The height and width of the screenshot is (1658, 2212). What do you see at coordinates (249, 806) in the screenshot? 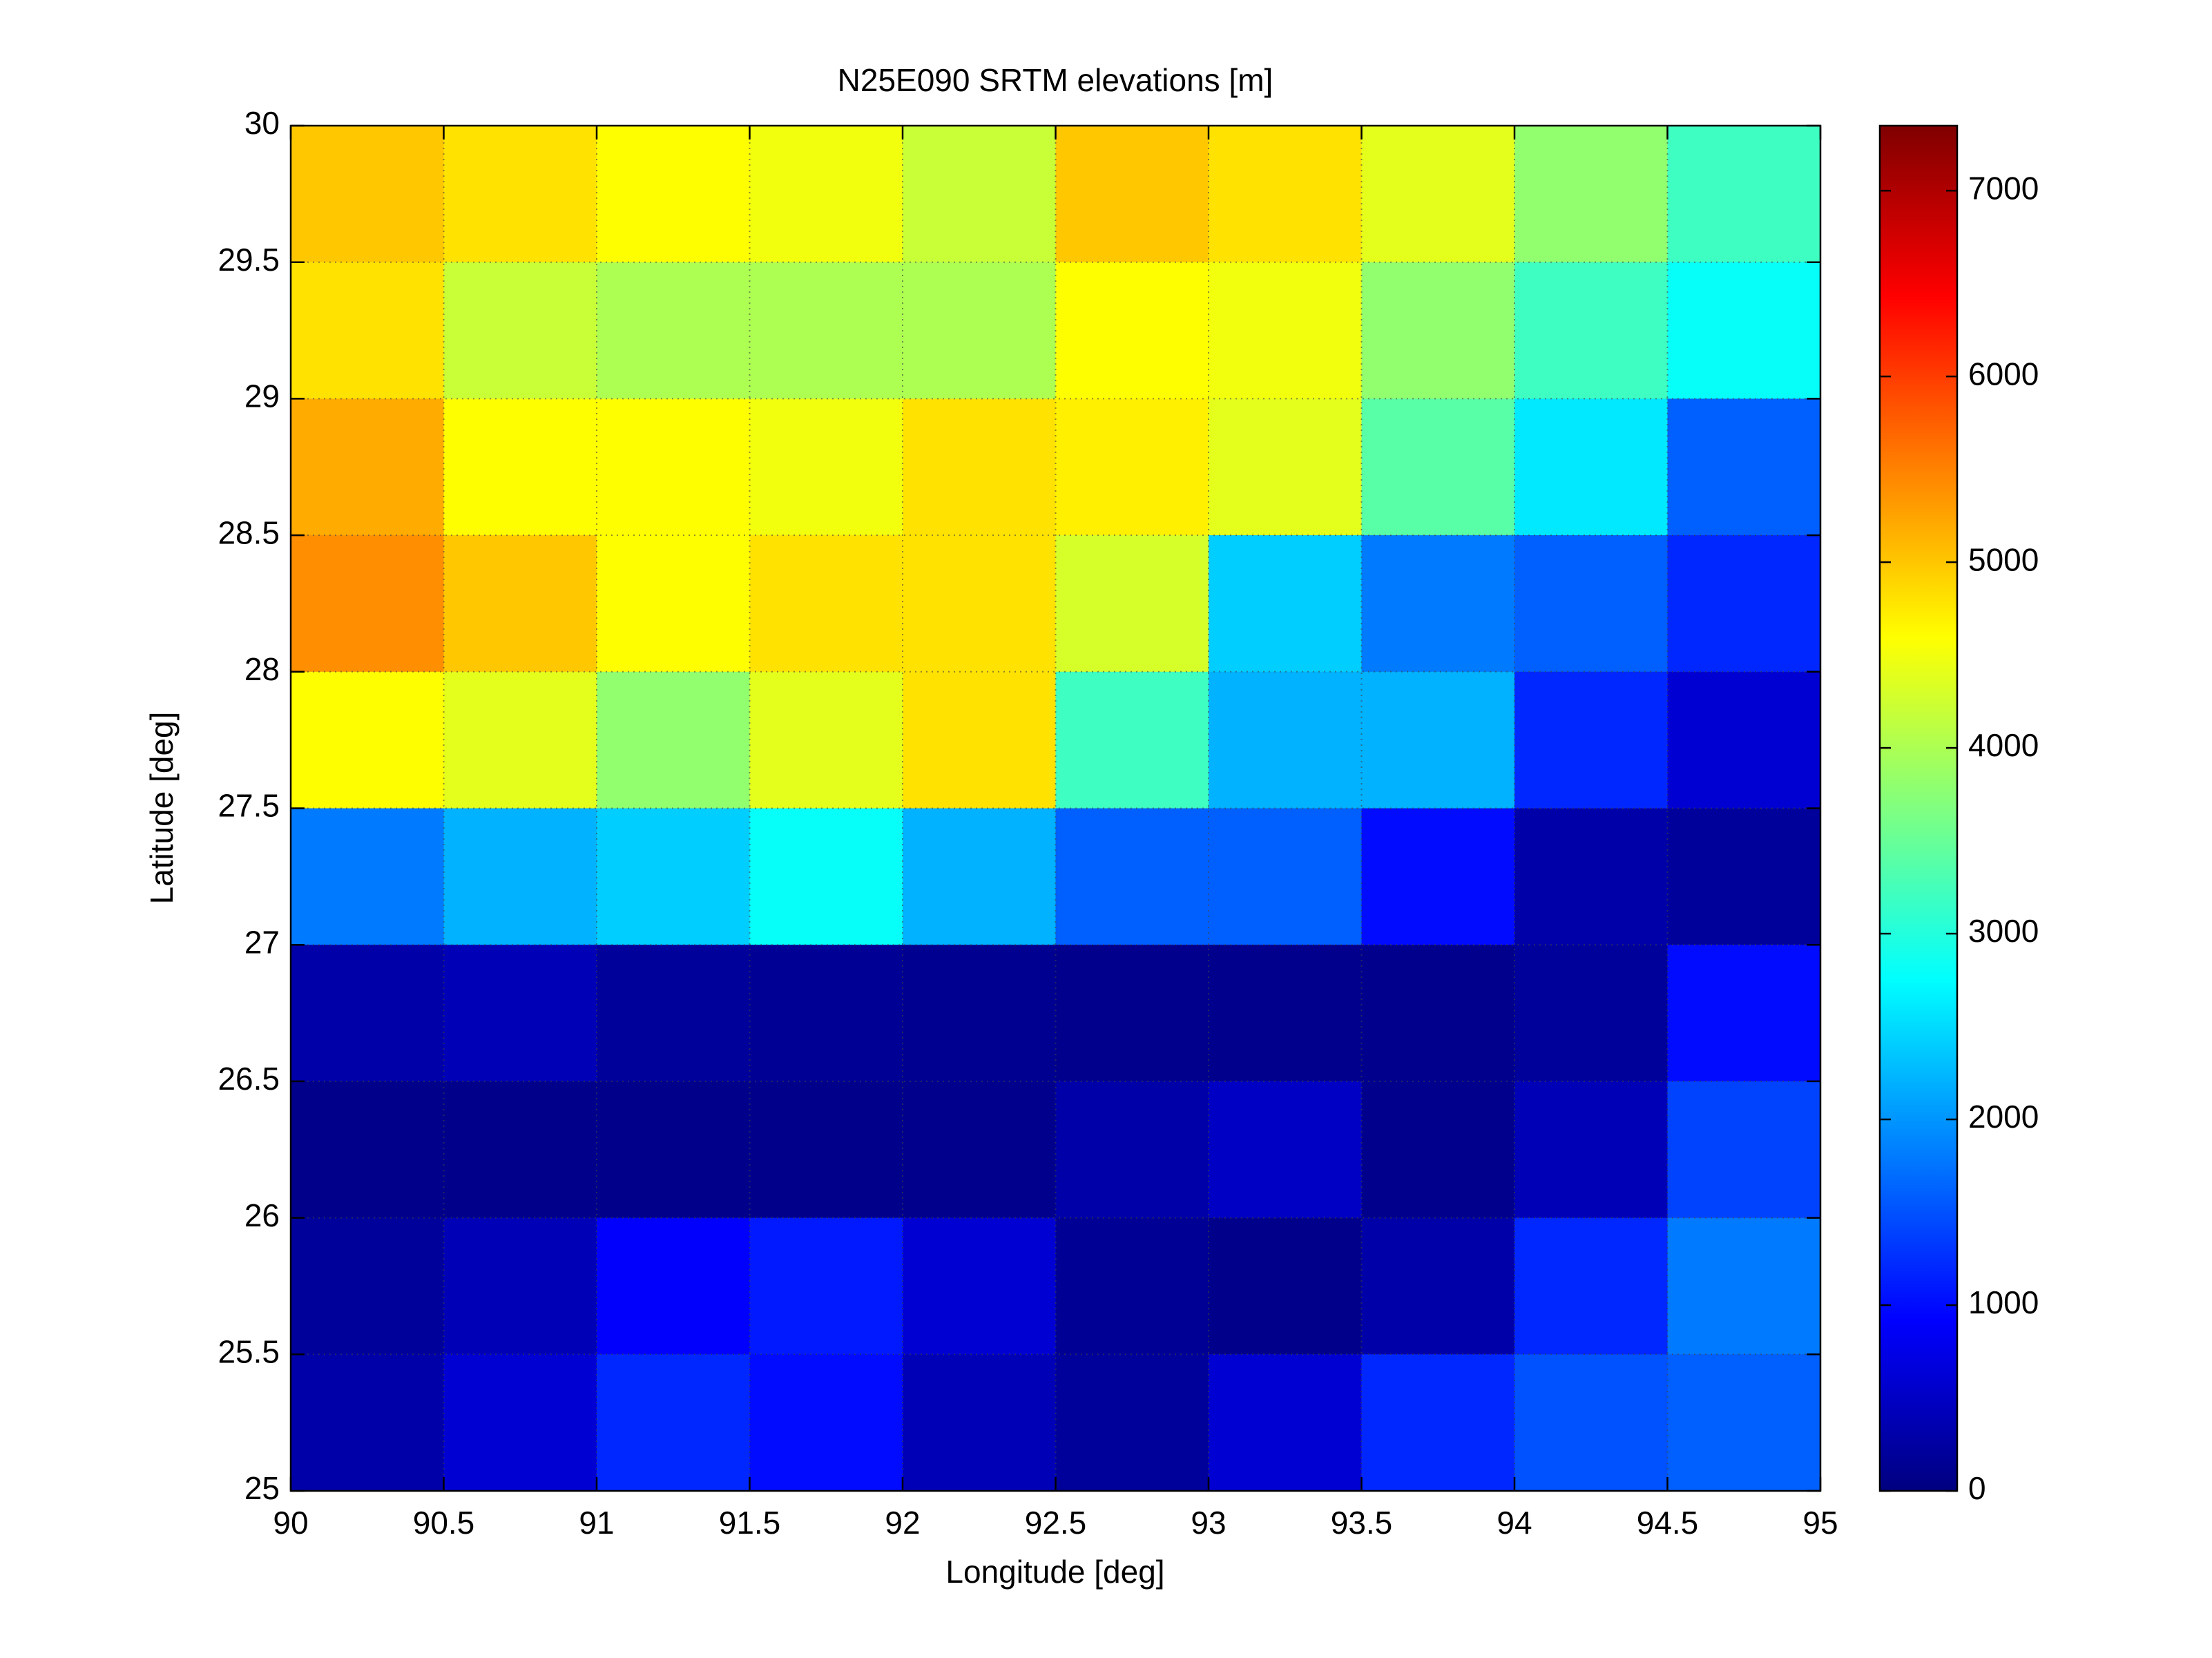
I see `y-tick-label: 27.5` at bounding box center [249, 806].